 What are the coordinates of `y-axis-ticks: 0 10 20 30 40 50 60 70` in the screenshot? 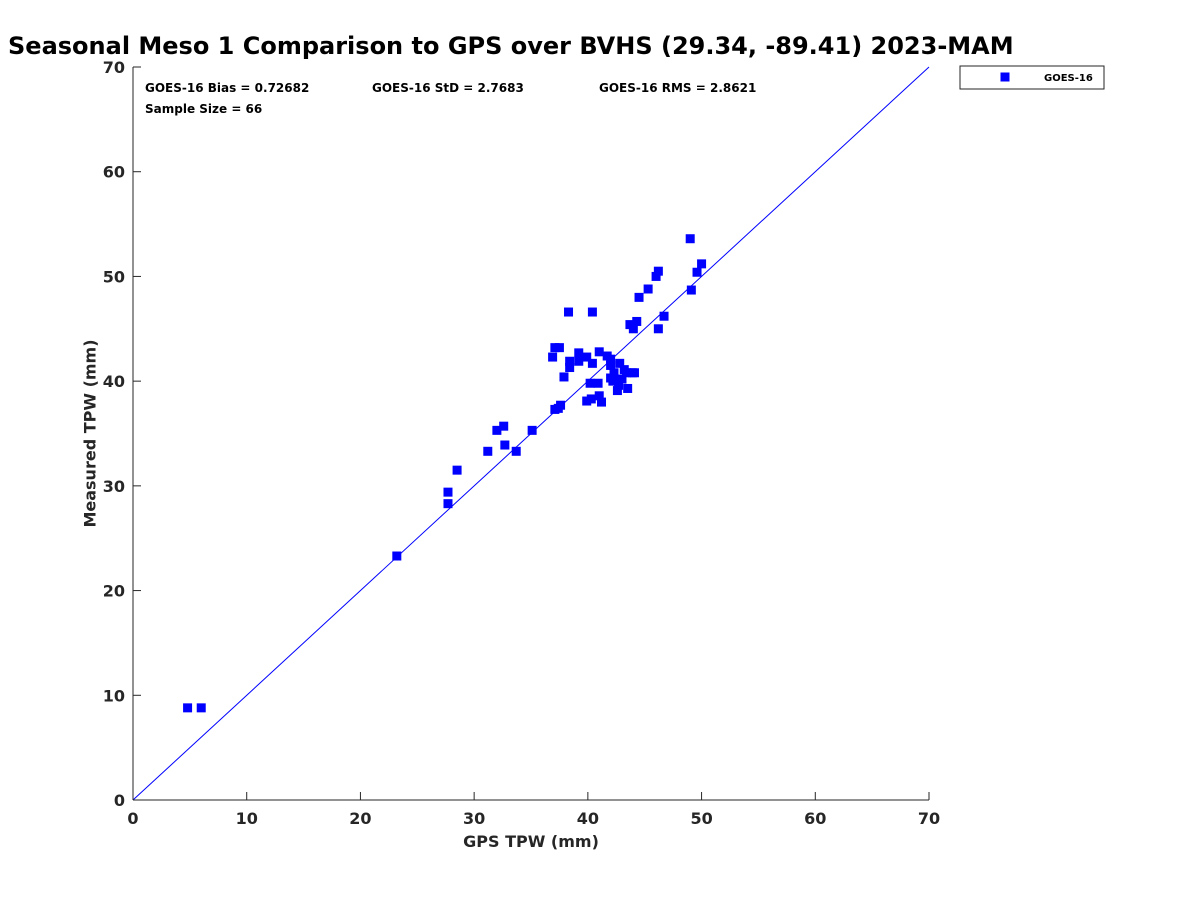 It's located at (122, 434).